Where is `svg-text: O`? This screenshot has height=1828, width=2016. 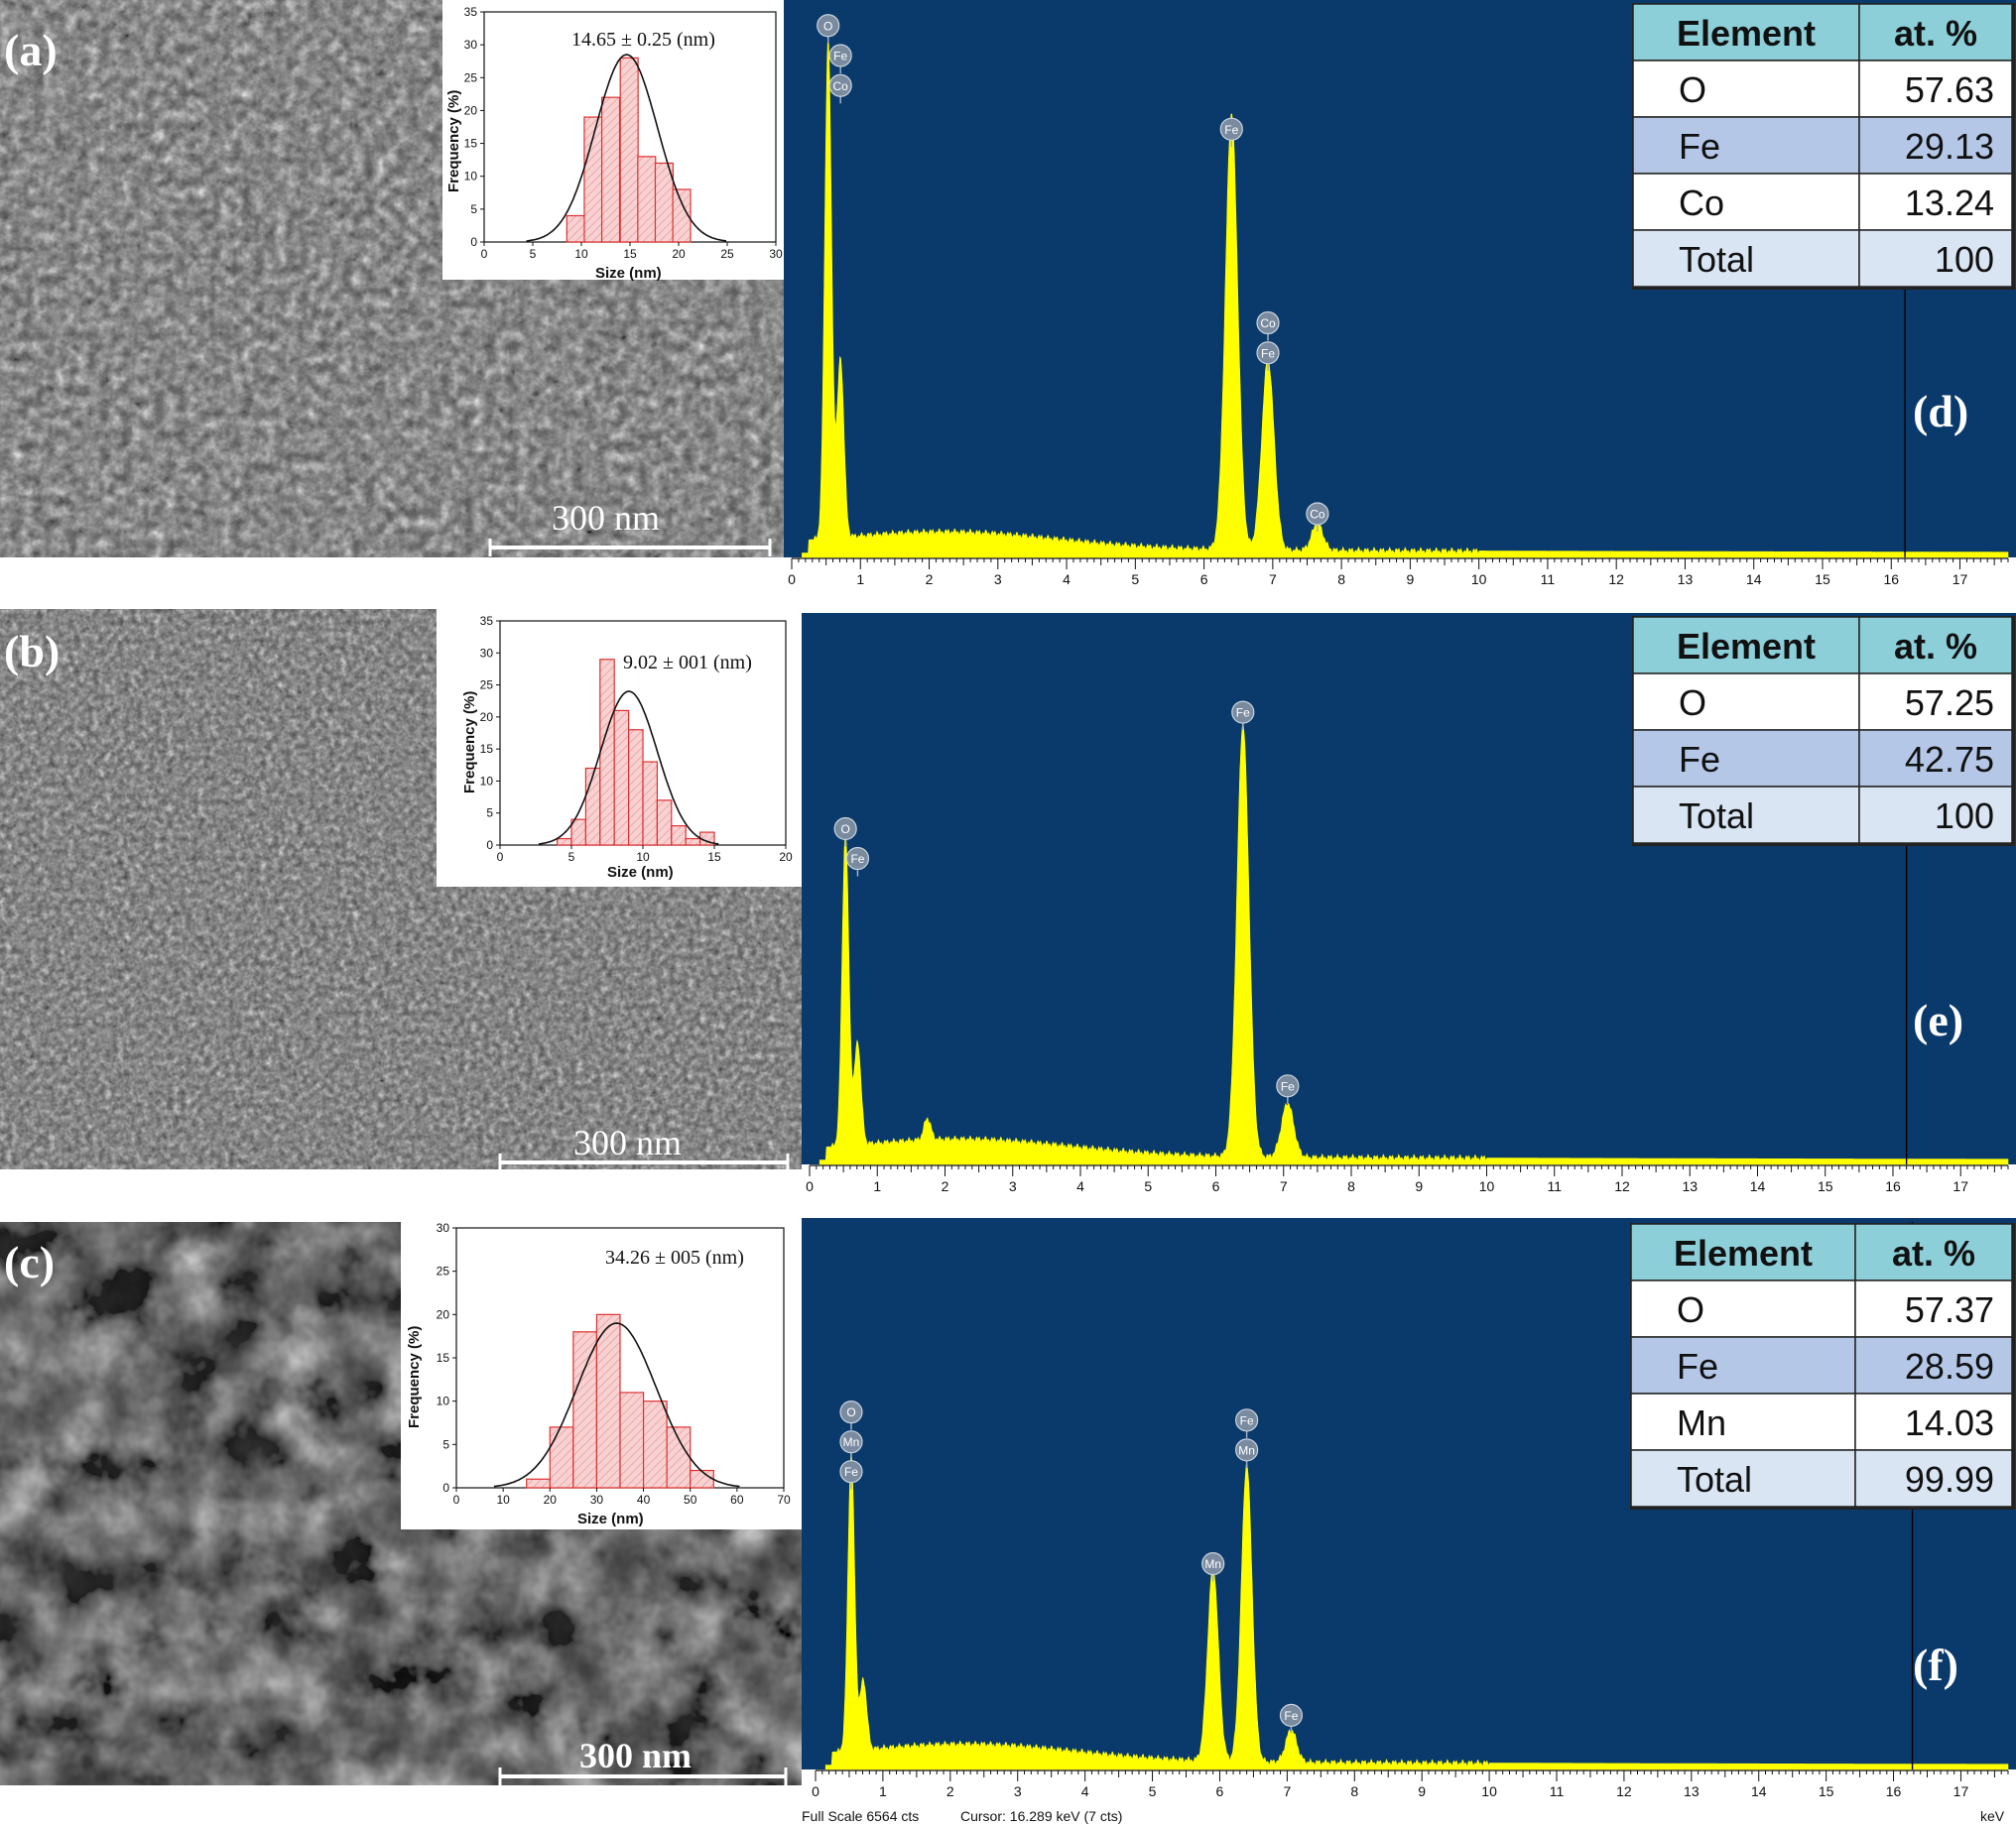
svg-text: O is located at coordinates (844, 829).